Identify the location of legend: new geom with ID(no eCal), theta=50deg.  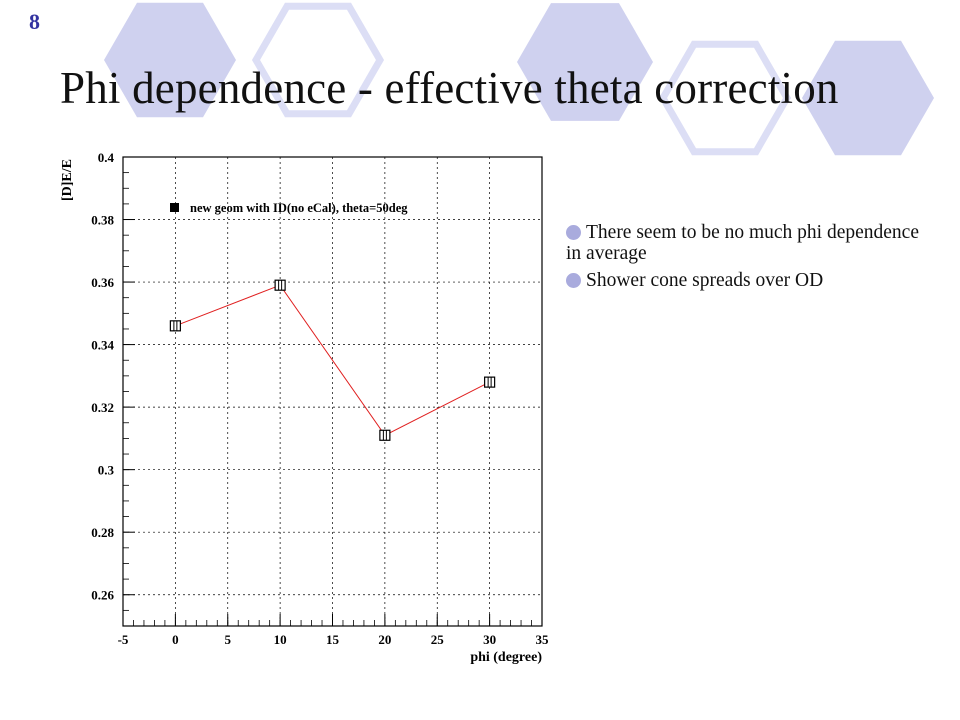
(289, 208).